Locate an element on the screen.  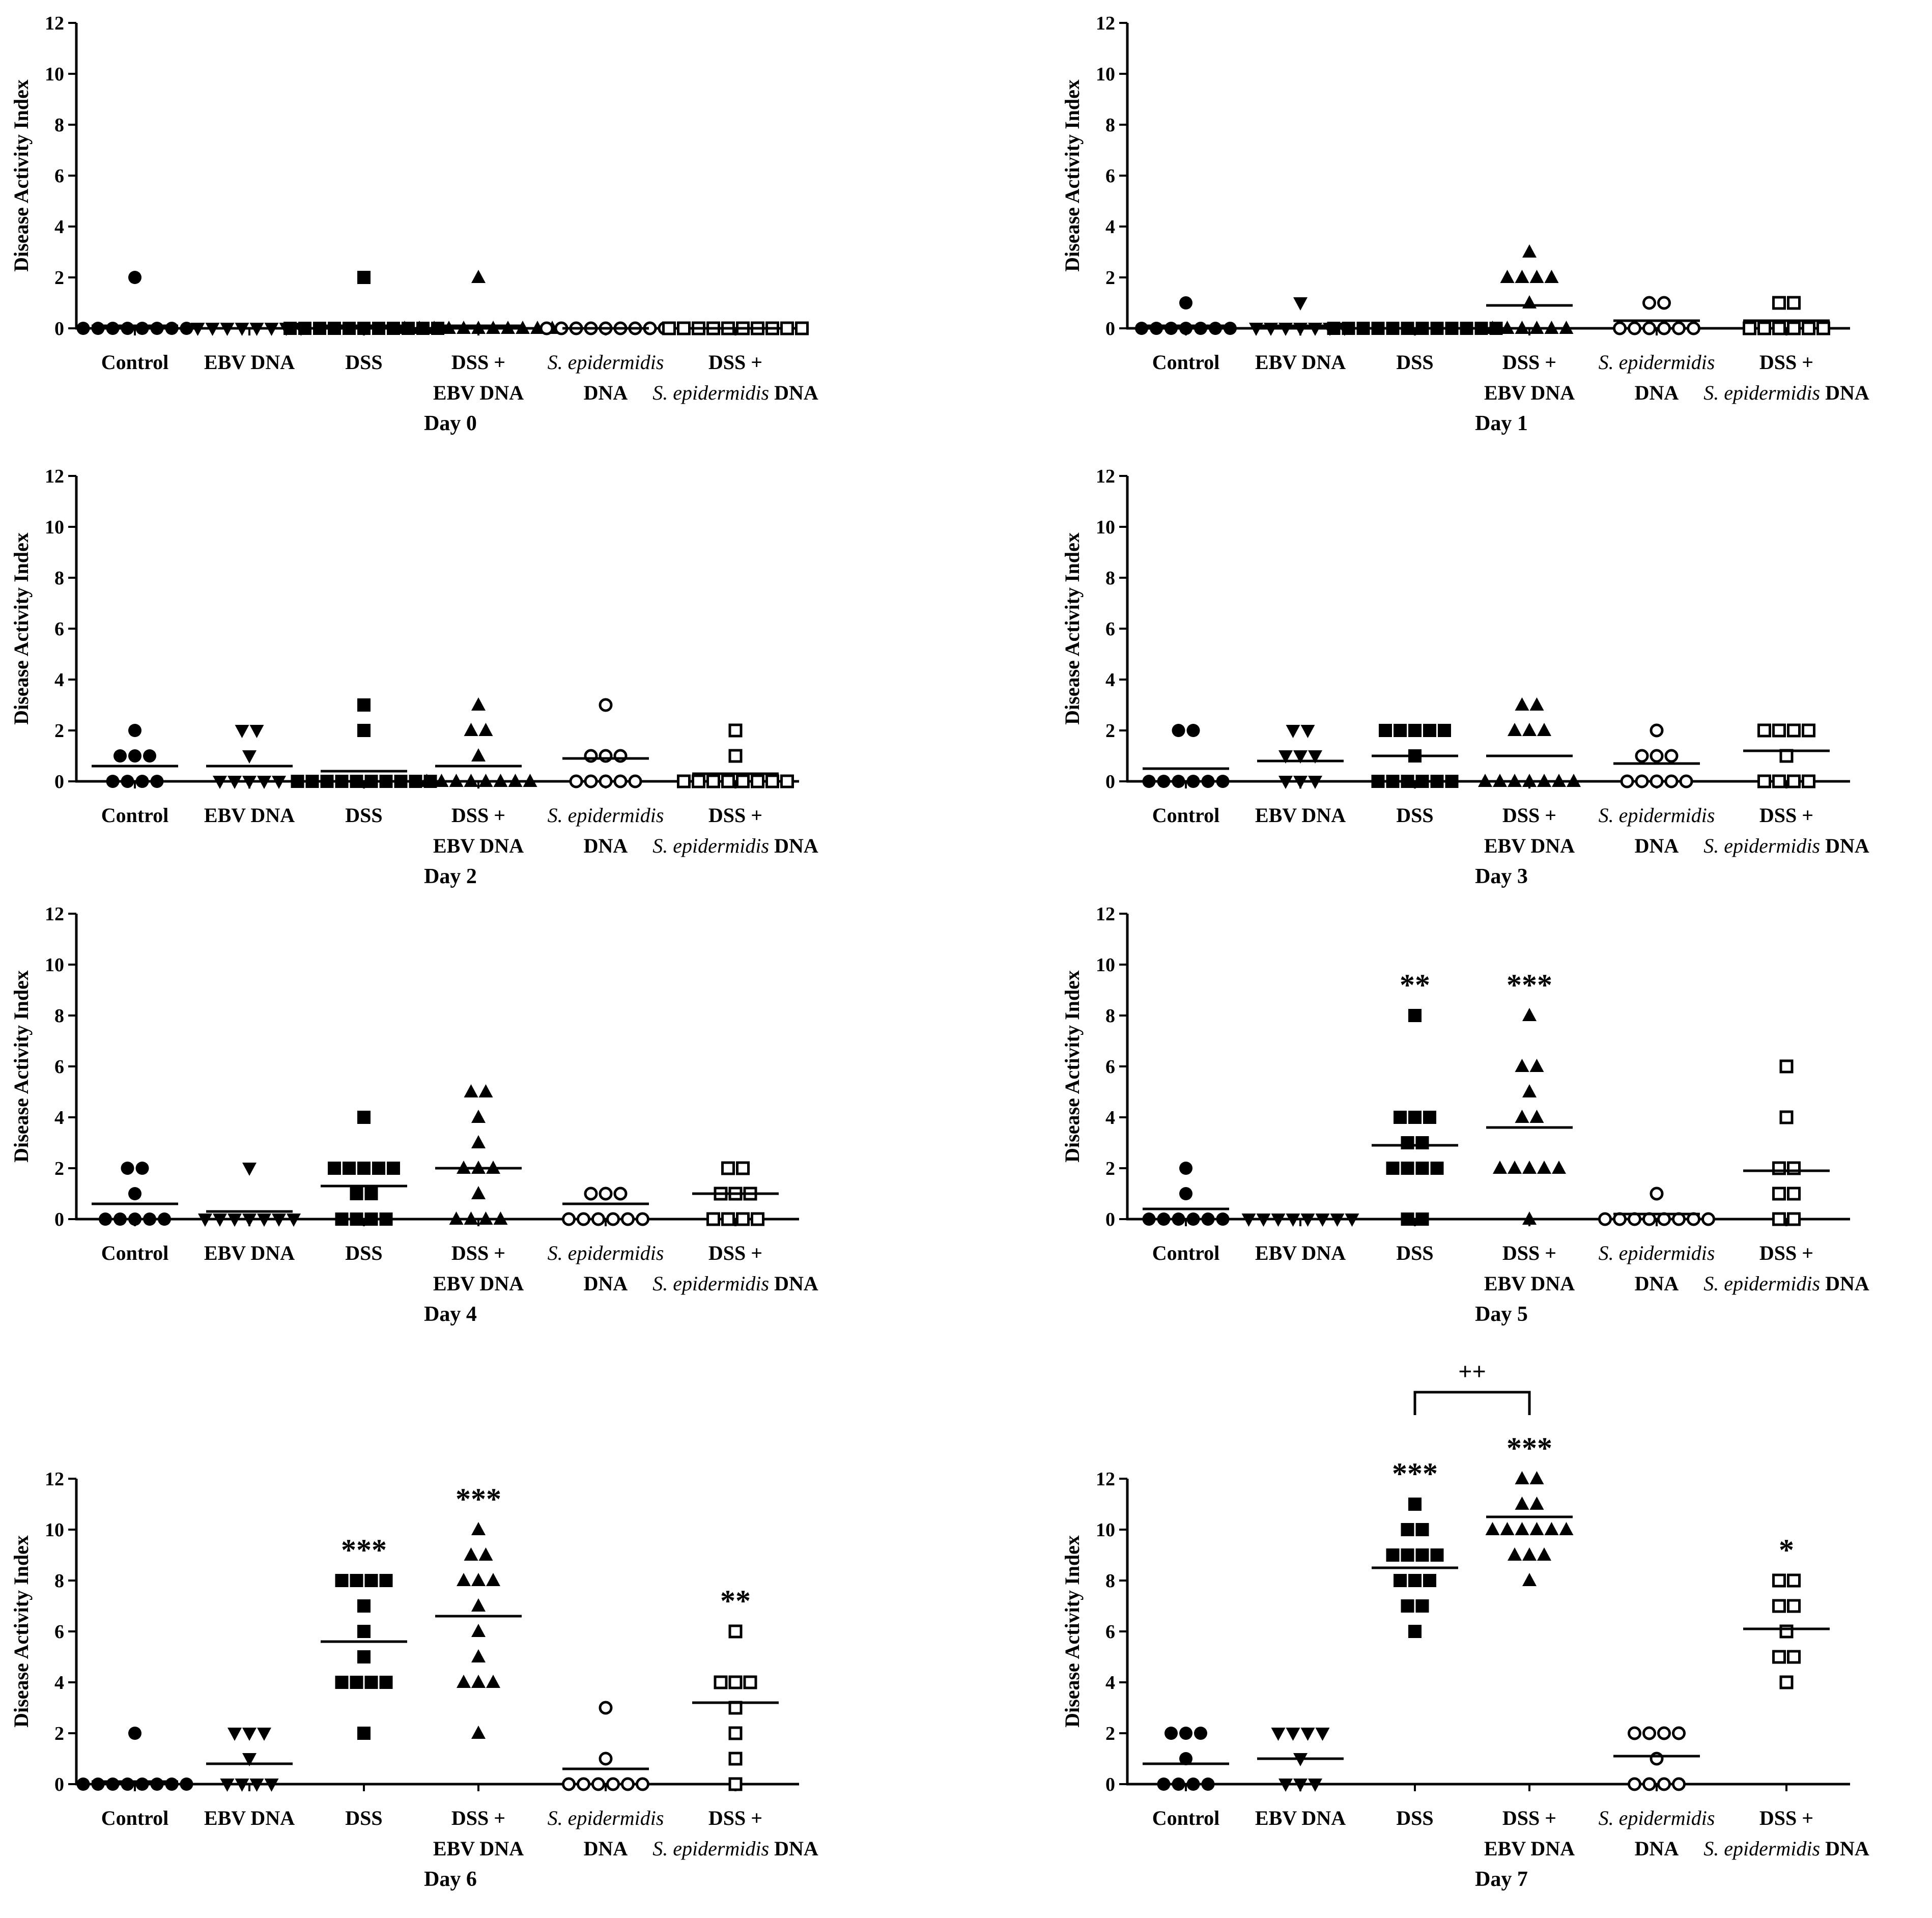
x-category-label-line2: S. epidermidis DNA is located at coordinates (735, 393).